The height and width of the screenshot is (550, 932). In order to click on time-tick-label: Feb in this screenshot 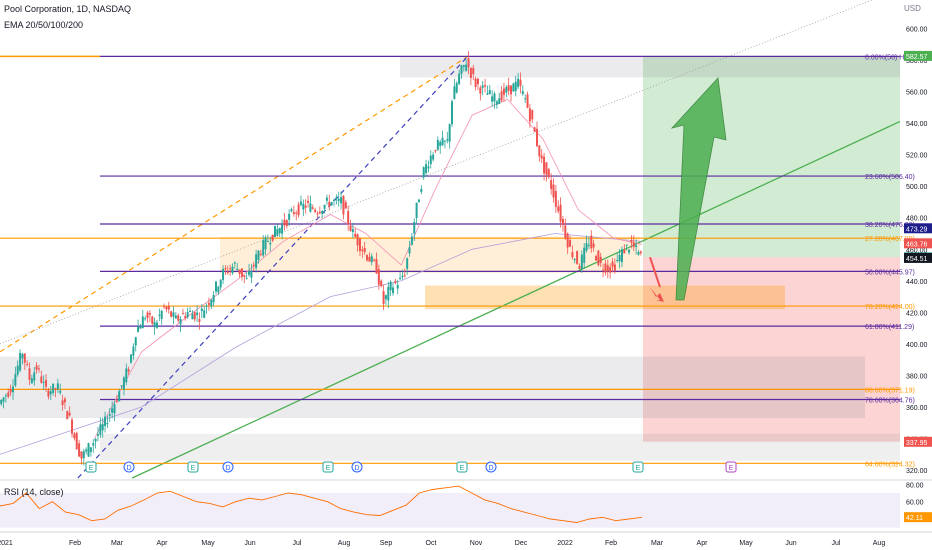, I will do `click(75, 543)`.